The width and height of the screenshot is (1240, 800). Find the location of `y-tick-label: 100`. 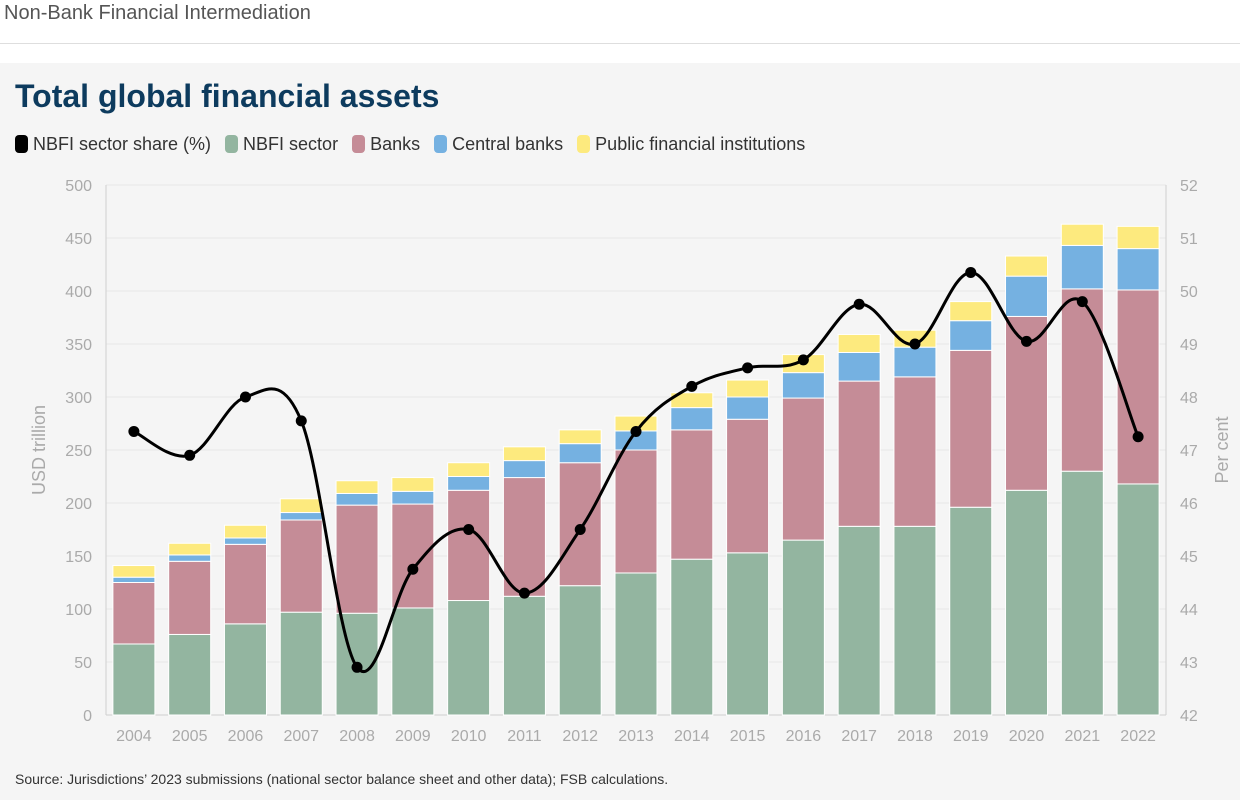

y-tick-label: 100 is located at coordinates (78, 610).